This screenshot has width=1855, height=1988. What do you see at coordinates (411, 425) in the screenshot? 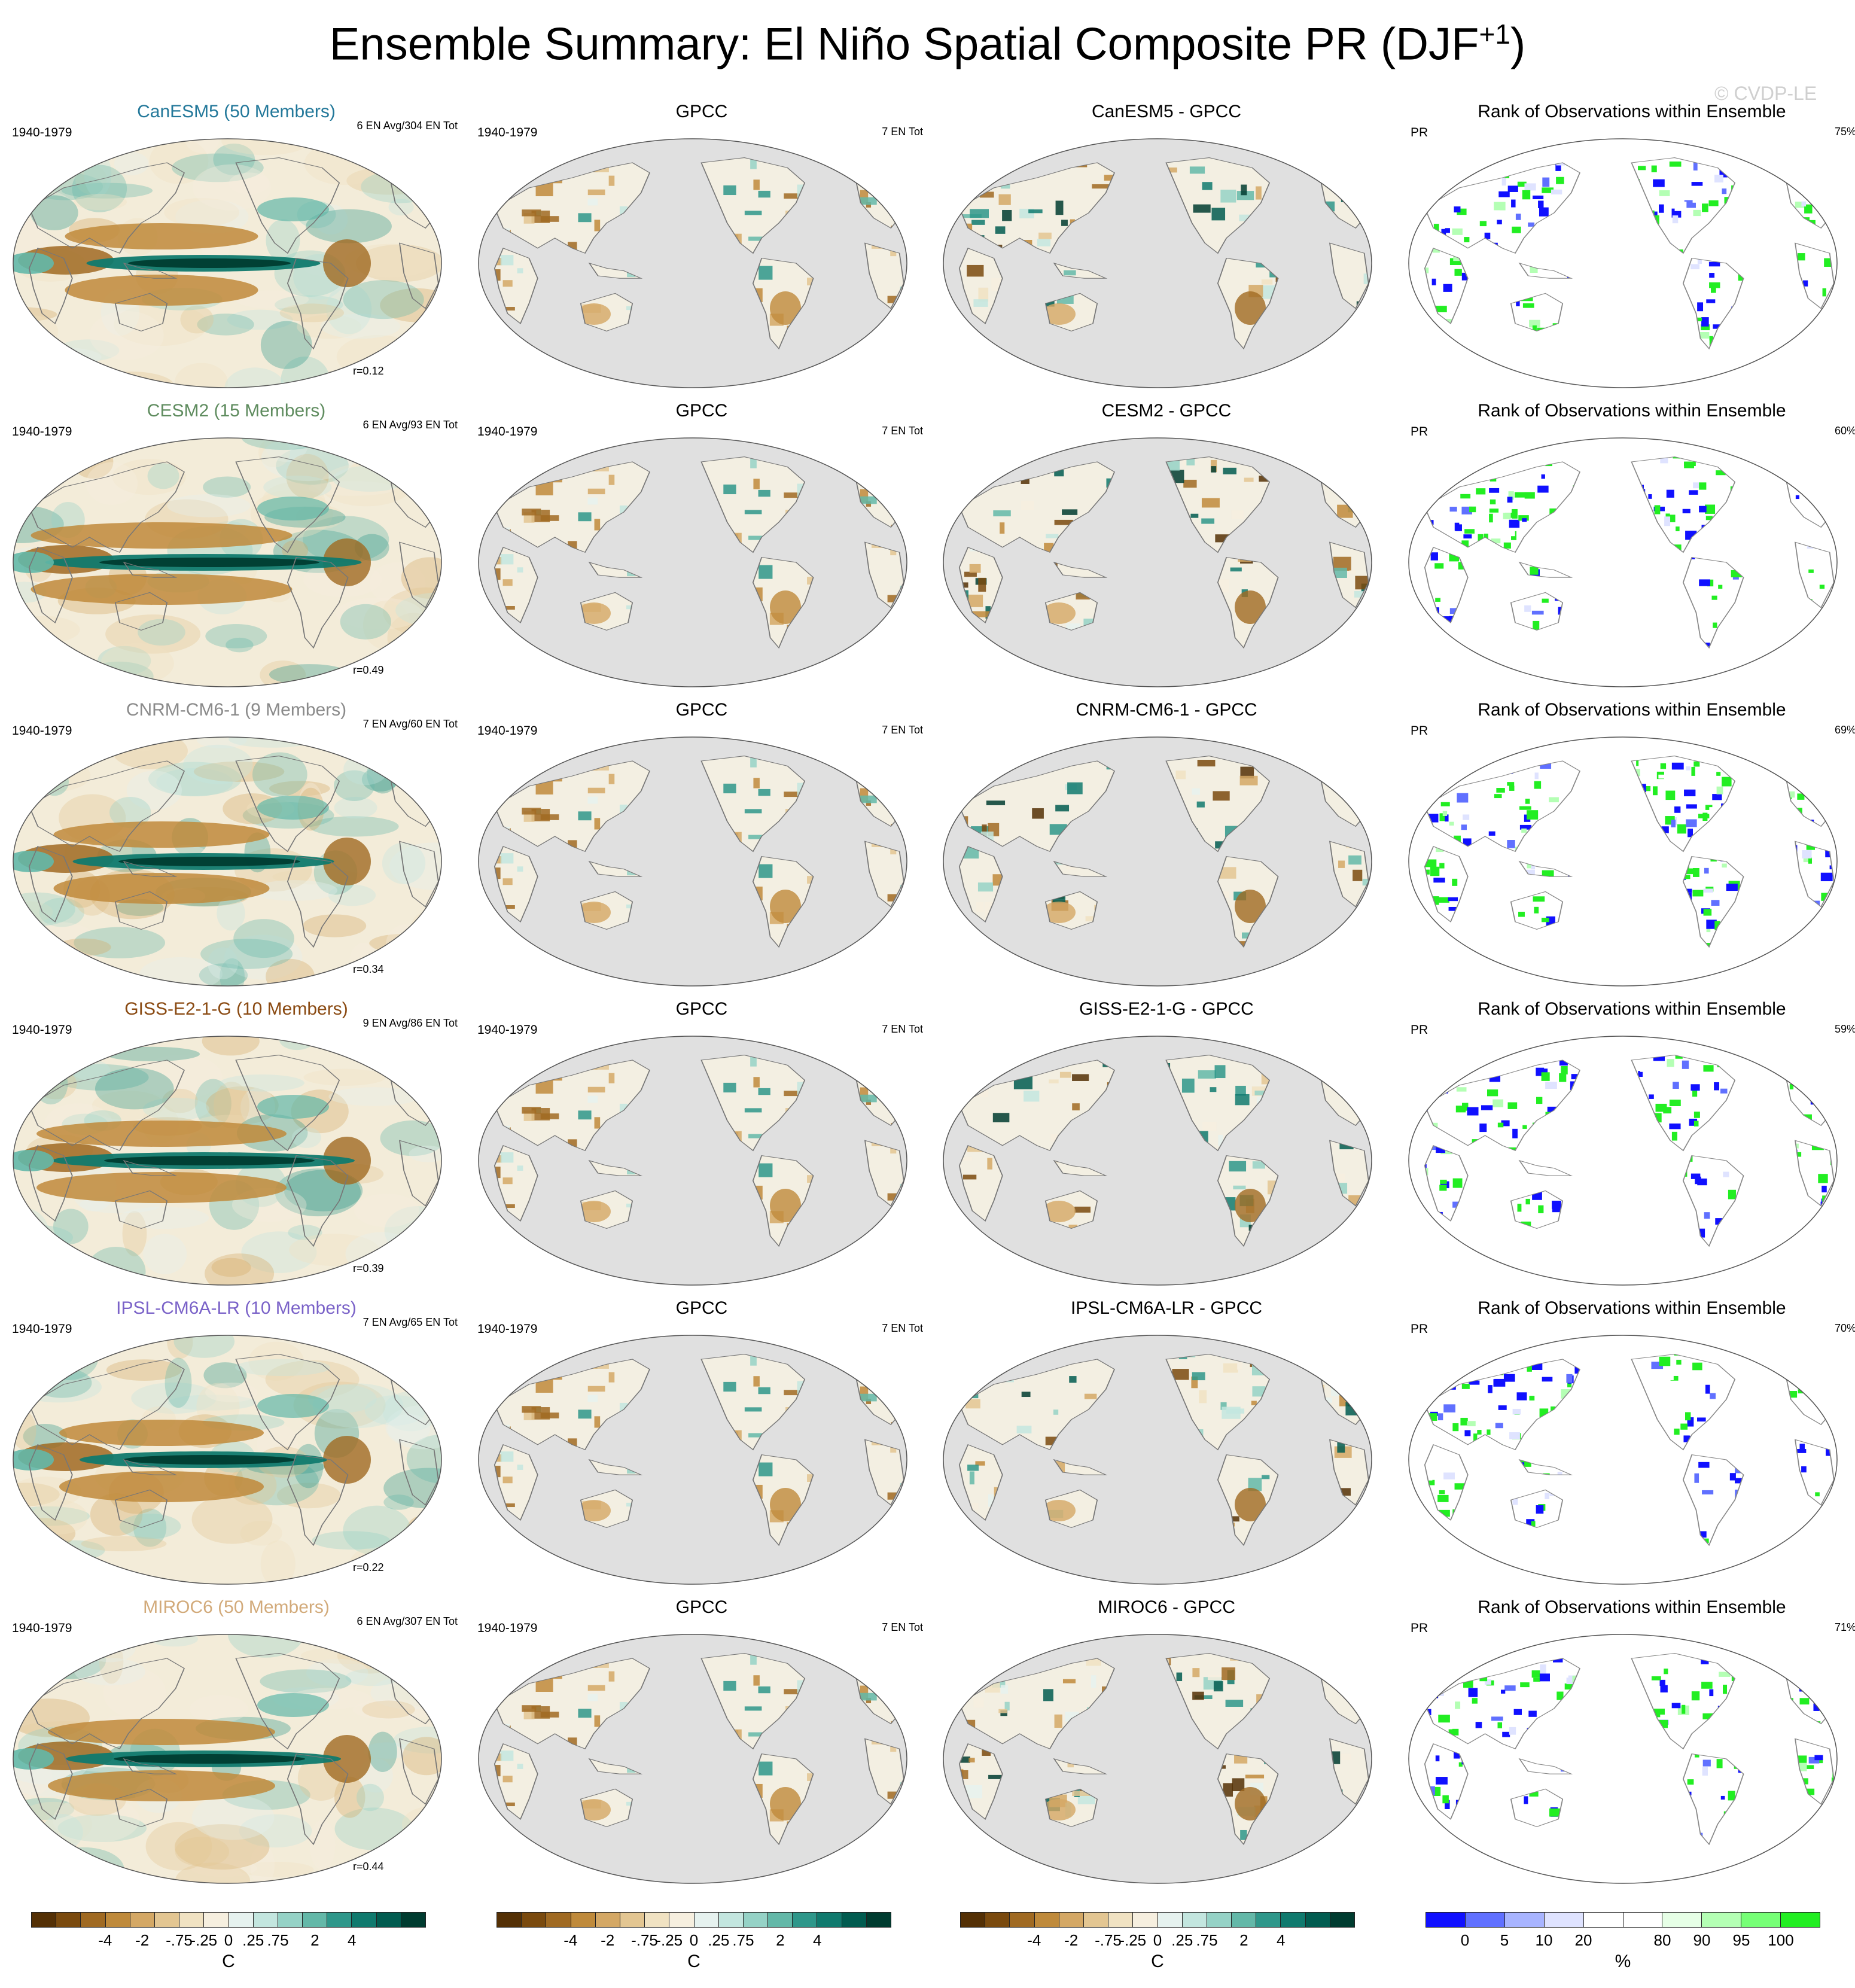
I see `en-count-label: 6 EN Avg/93 EN Tot` at bounding box center [411, 425].